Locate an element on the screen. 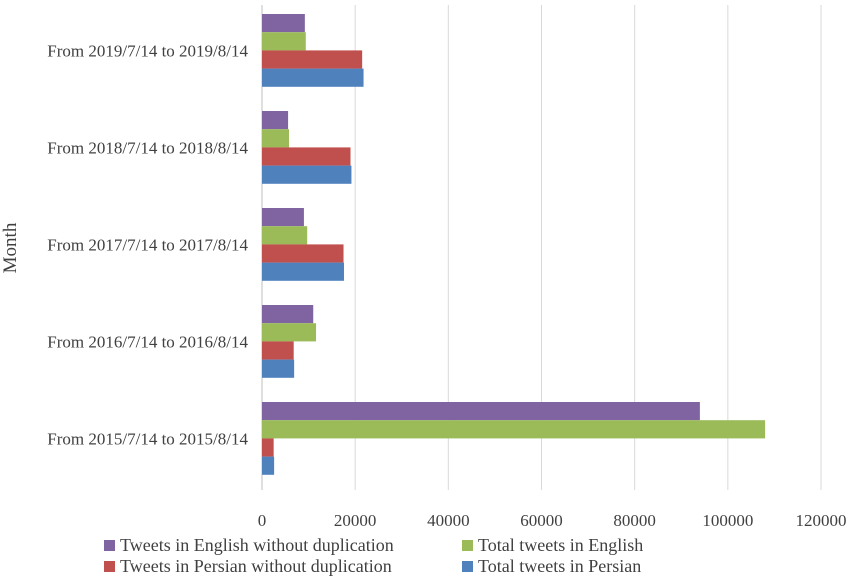 The height and width of the screenshot is (581, 850). x-tick-label: 0 is located at coordinates (262, 520).